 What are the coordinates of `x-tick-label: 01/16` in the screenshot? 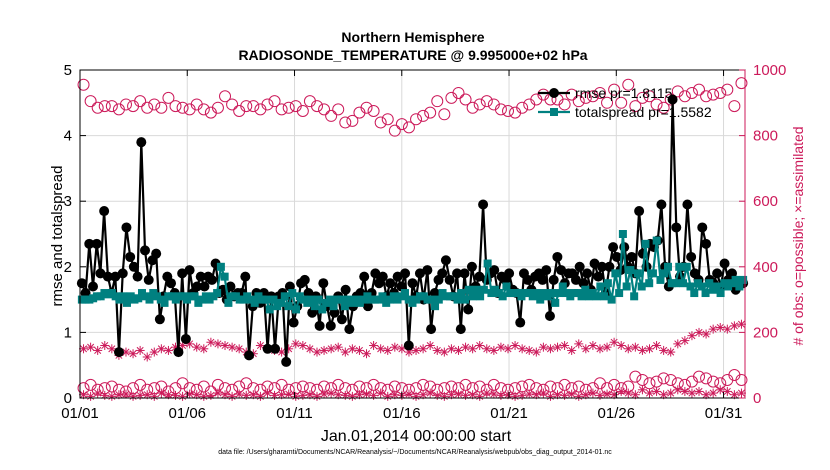 It's located at (402, 413).